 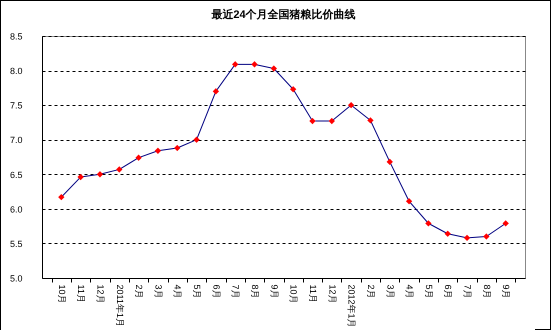 I want to click on y-tick-label: 5.0, so click(x=16, y=279).